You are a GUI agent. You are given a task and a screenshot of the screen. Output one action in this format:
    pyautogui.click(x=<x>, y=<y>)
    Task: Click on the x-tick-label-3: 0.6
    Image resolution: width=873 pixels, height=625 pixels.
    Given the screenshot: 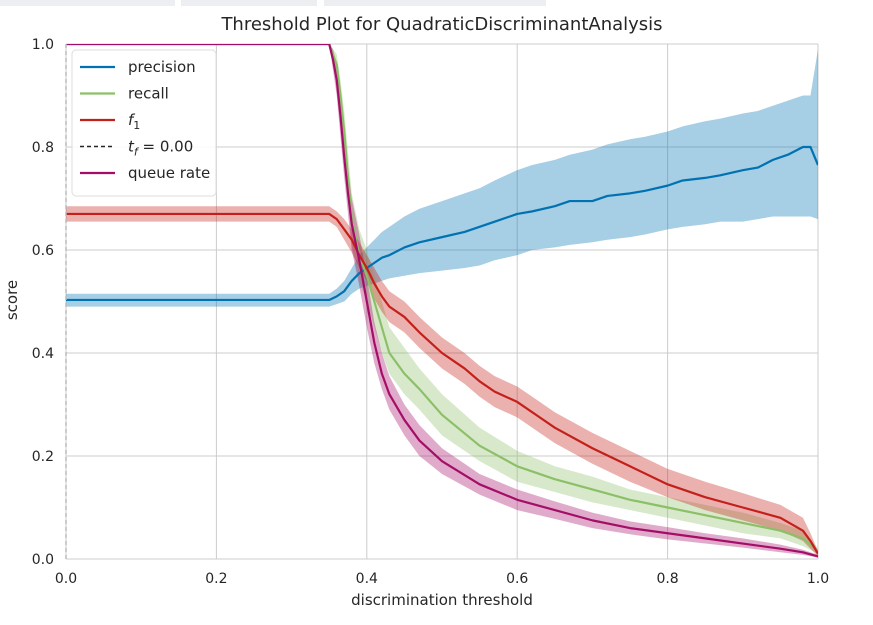 What is the action you would take?
    pyautogui.click(x=517, y=579)
    